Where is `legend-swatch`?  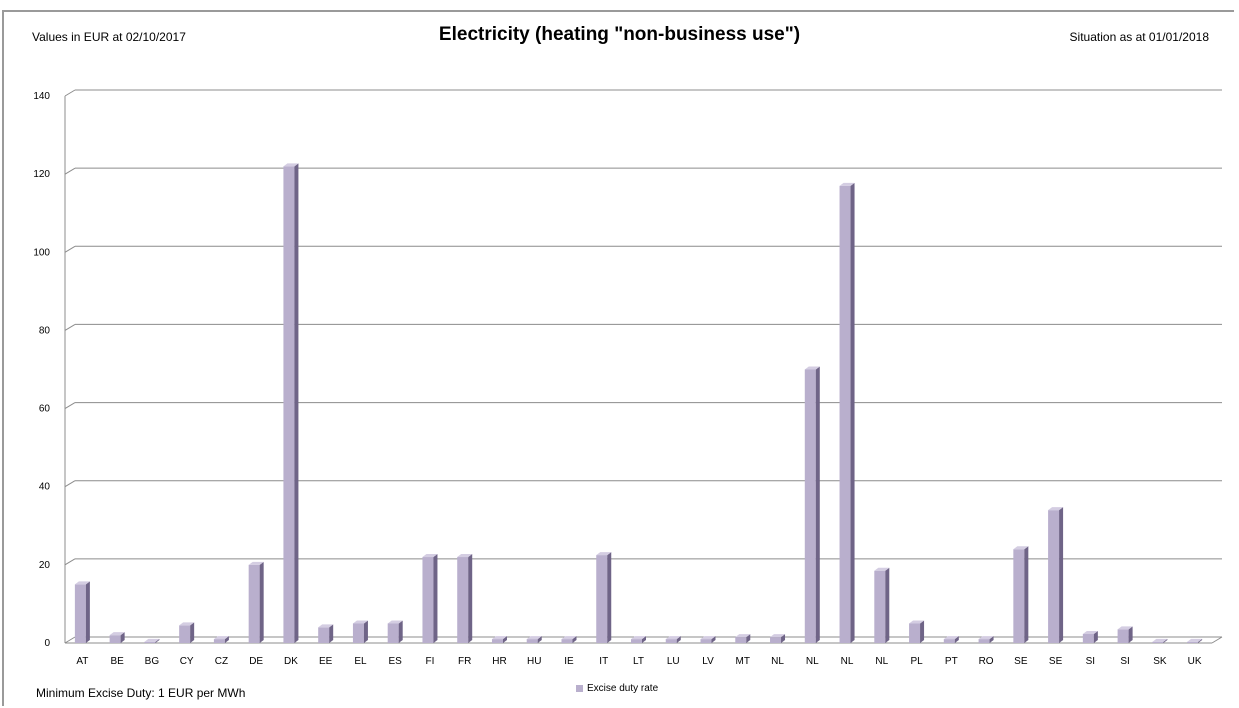
legend-swatch is located at coordinates (579, 688).